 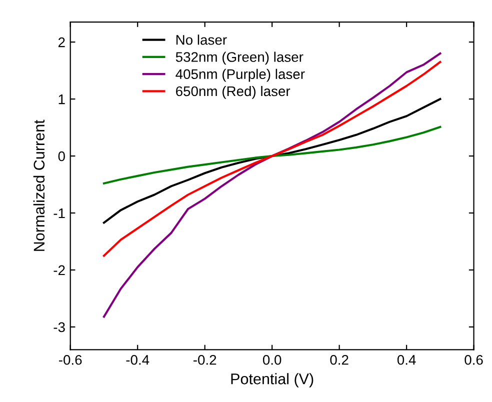 I want to click on line-series, so click(x=272, y=155).